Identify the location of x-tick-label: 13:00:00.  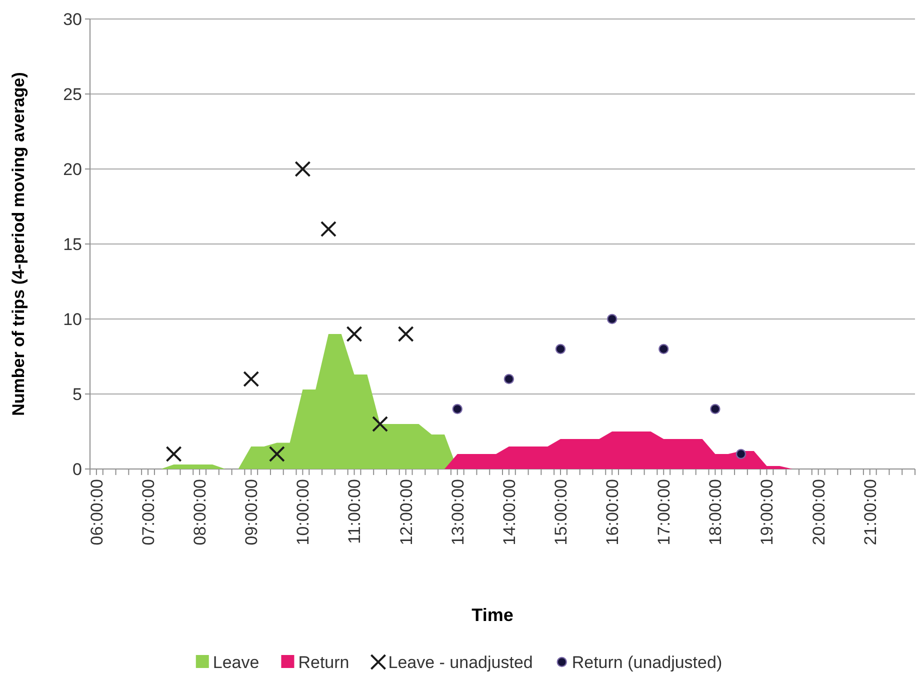
(458, 512).